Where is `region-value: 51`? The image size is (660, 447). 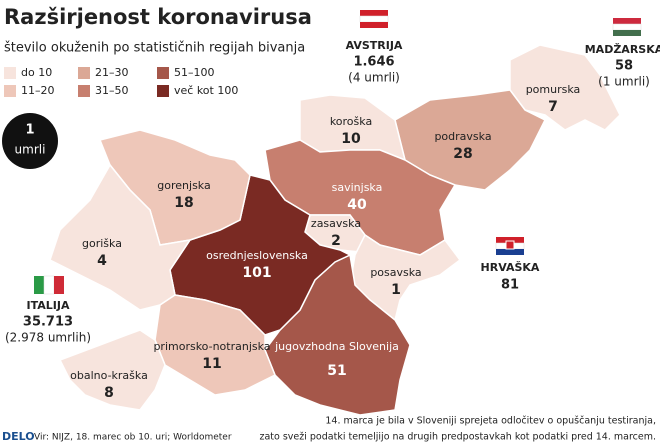 region-value: 51 is located at coordinates (336, 371).